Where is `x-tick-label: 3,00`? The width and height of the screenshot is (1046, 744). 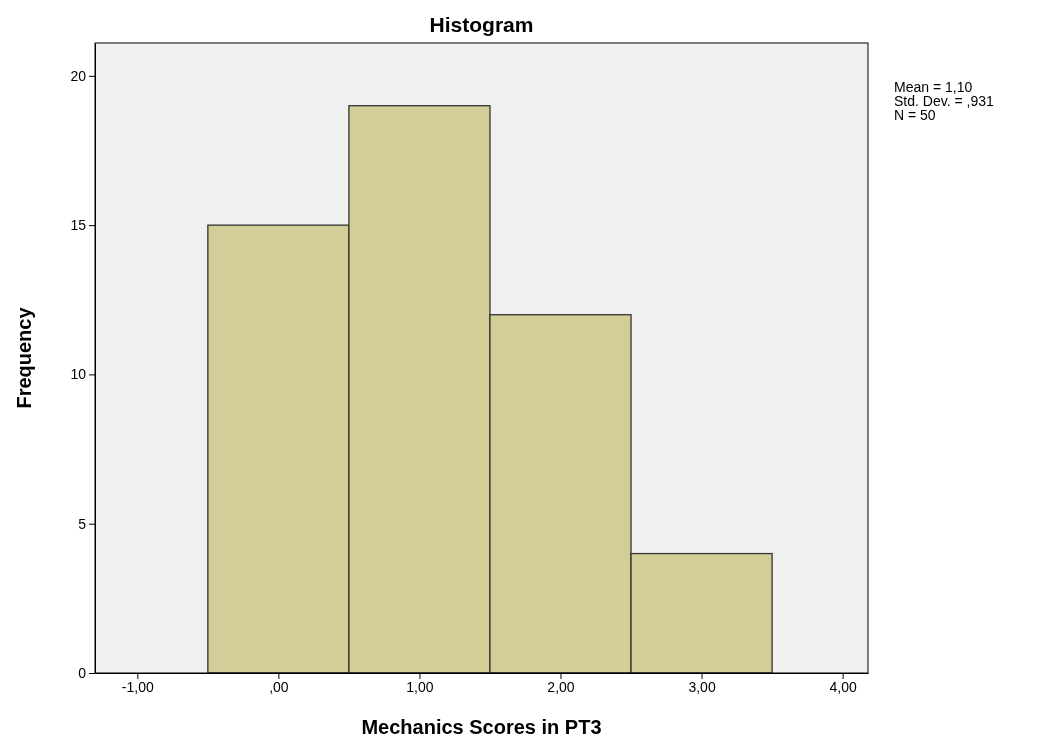
x-tick-label: 3,00 is located at coordinates (702, 686).